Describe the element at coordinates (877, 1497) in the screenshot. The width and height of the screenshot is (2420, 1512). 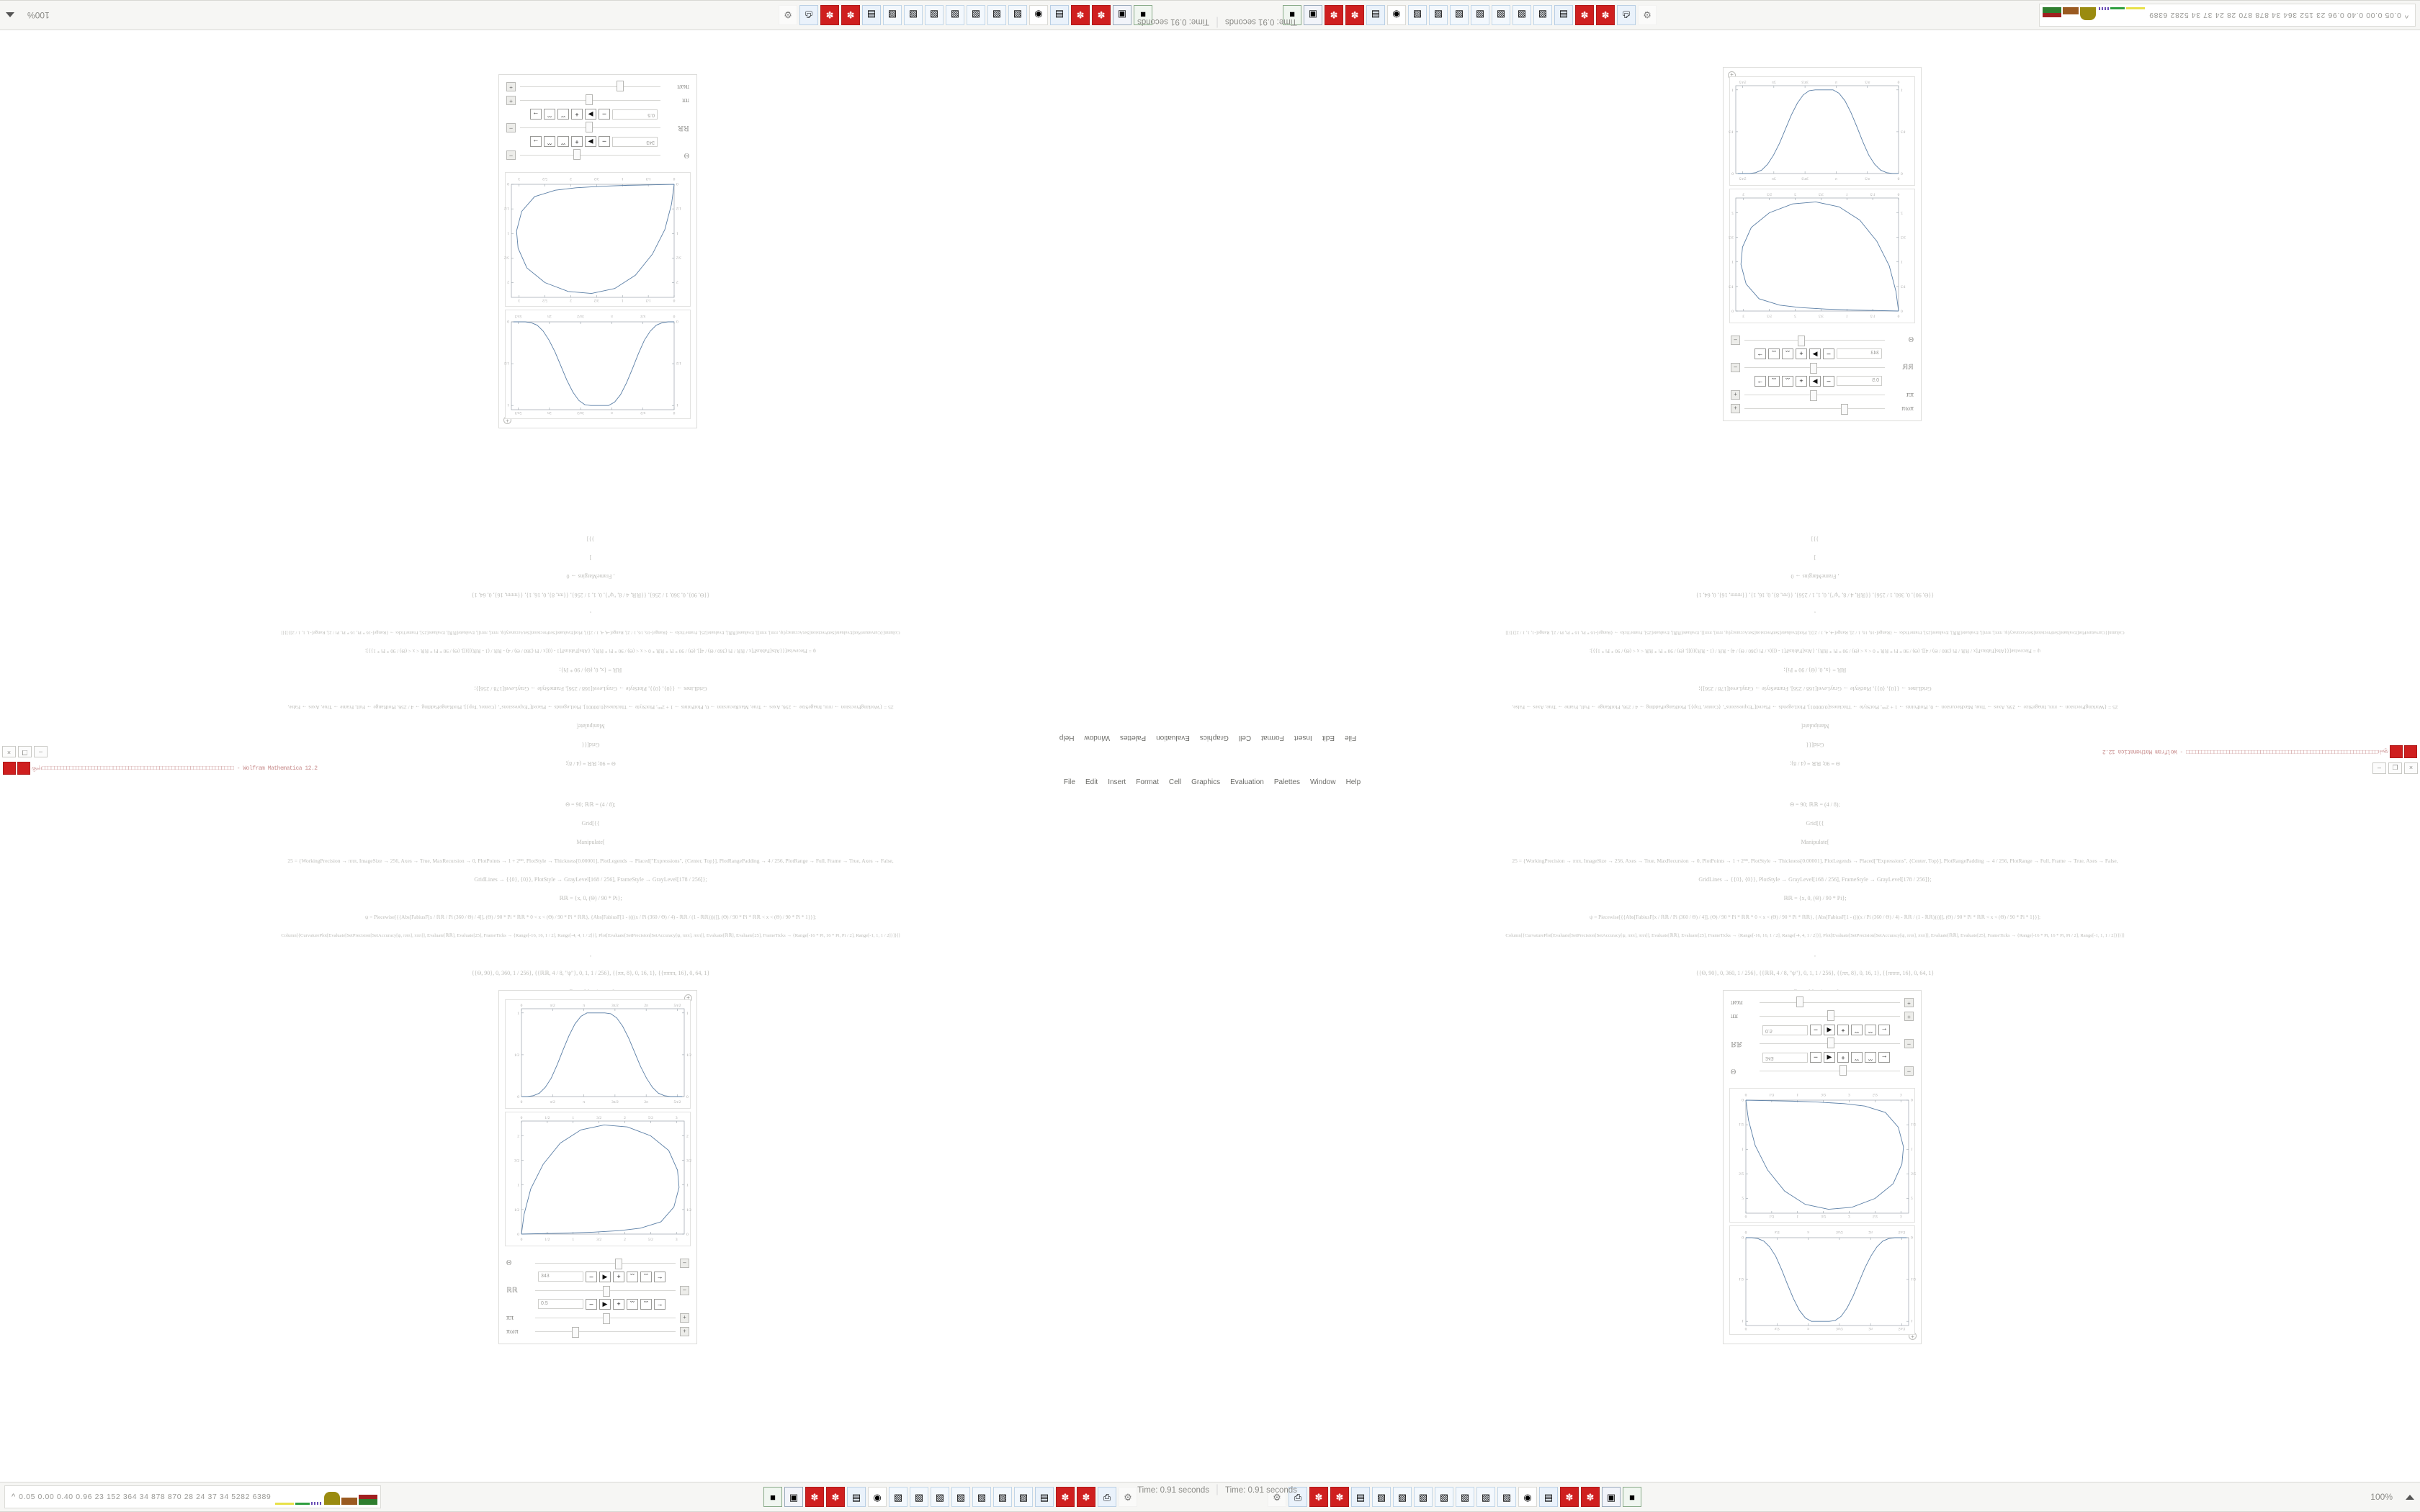
I see `taskbar-icon-firefox: ◉` at that location.